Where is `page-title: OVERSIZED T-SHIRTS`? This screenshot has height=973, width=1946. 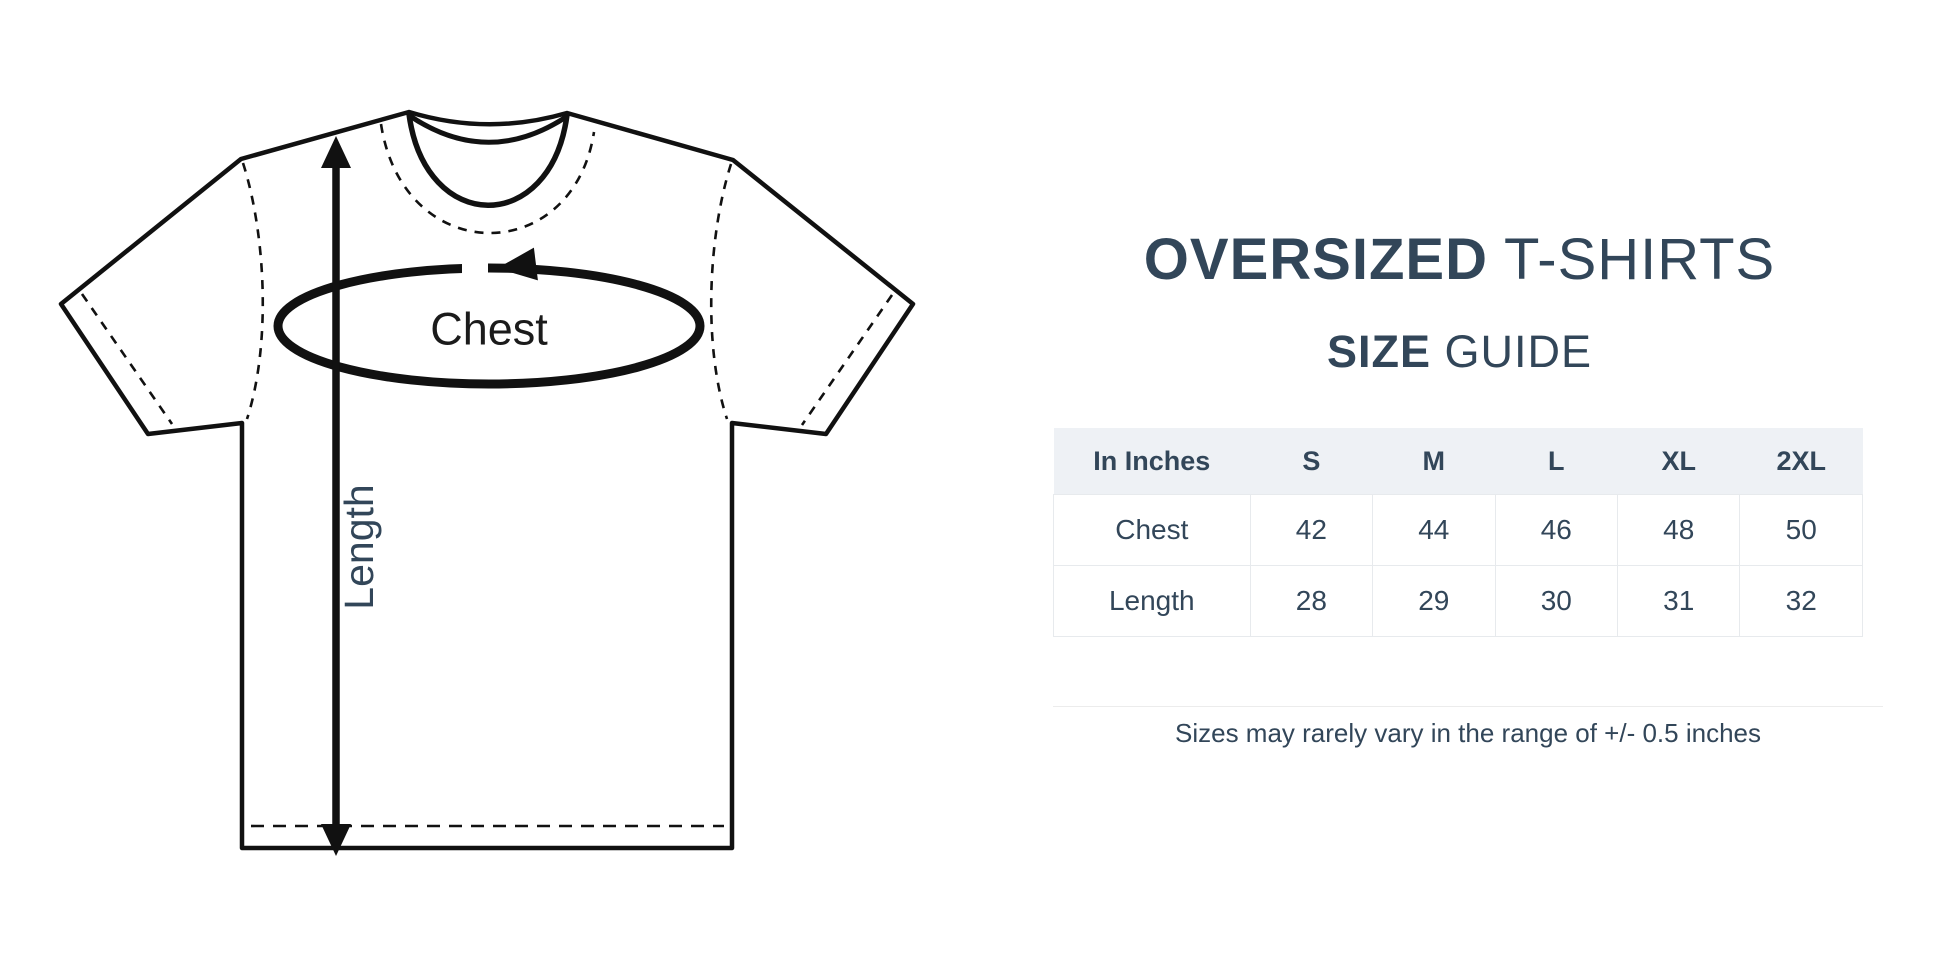
page-title: OVERSIZED T-SHIRTS is located at coordinates (1459, 260).